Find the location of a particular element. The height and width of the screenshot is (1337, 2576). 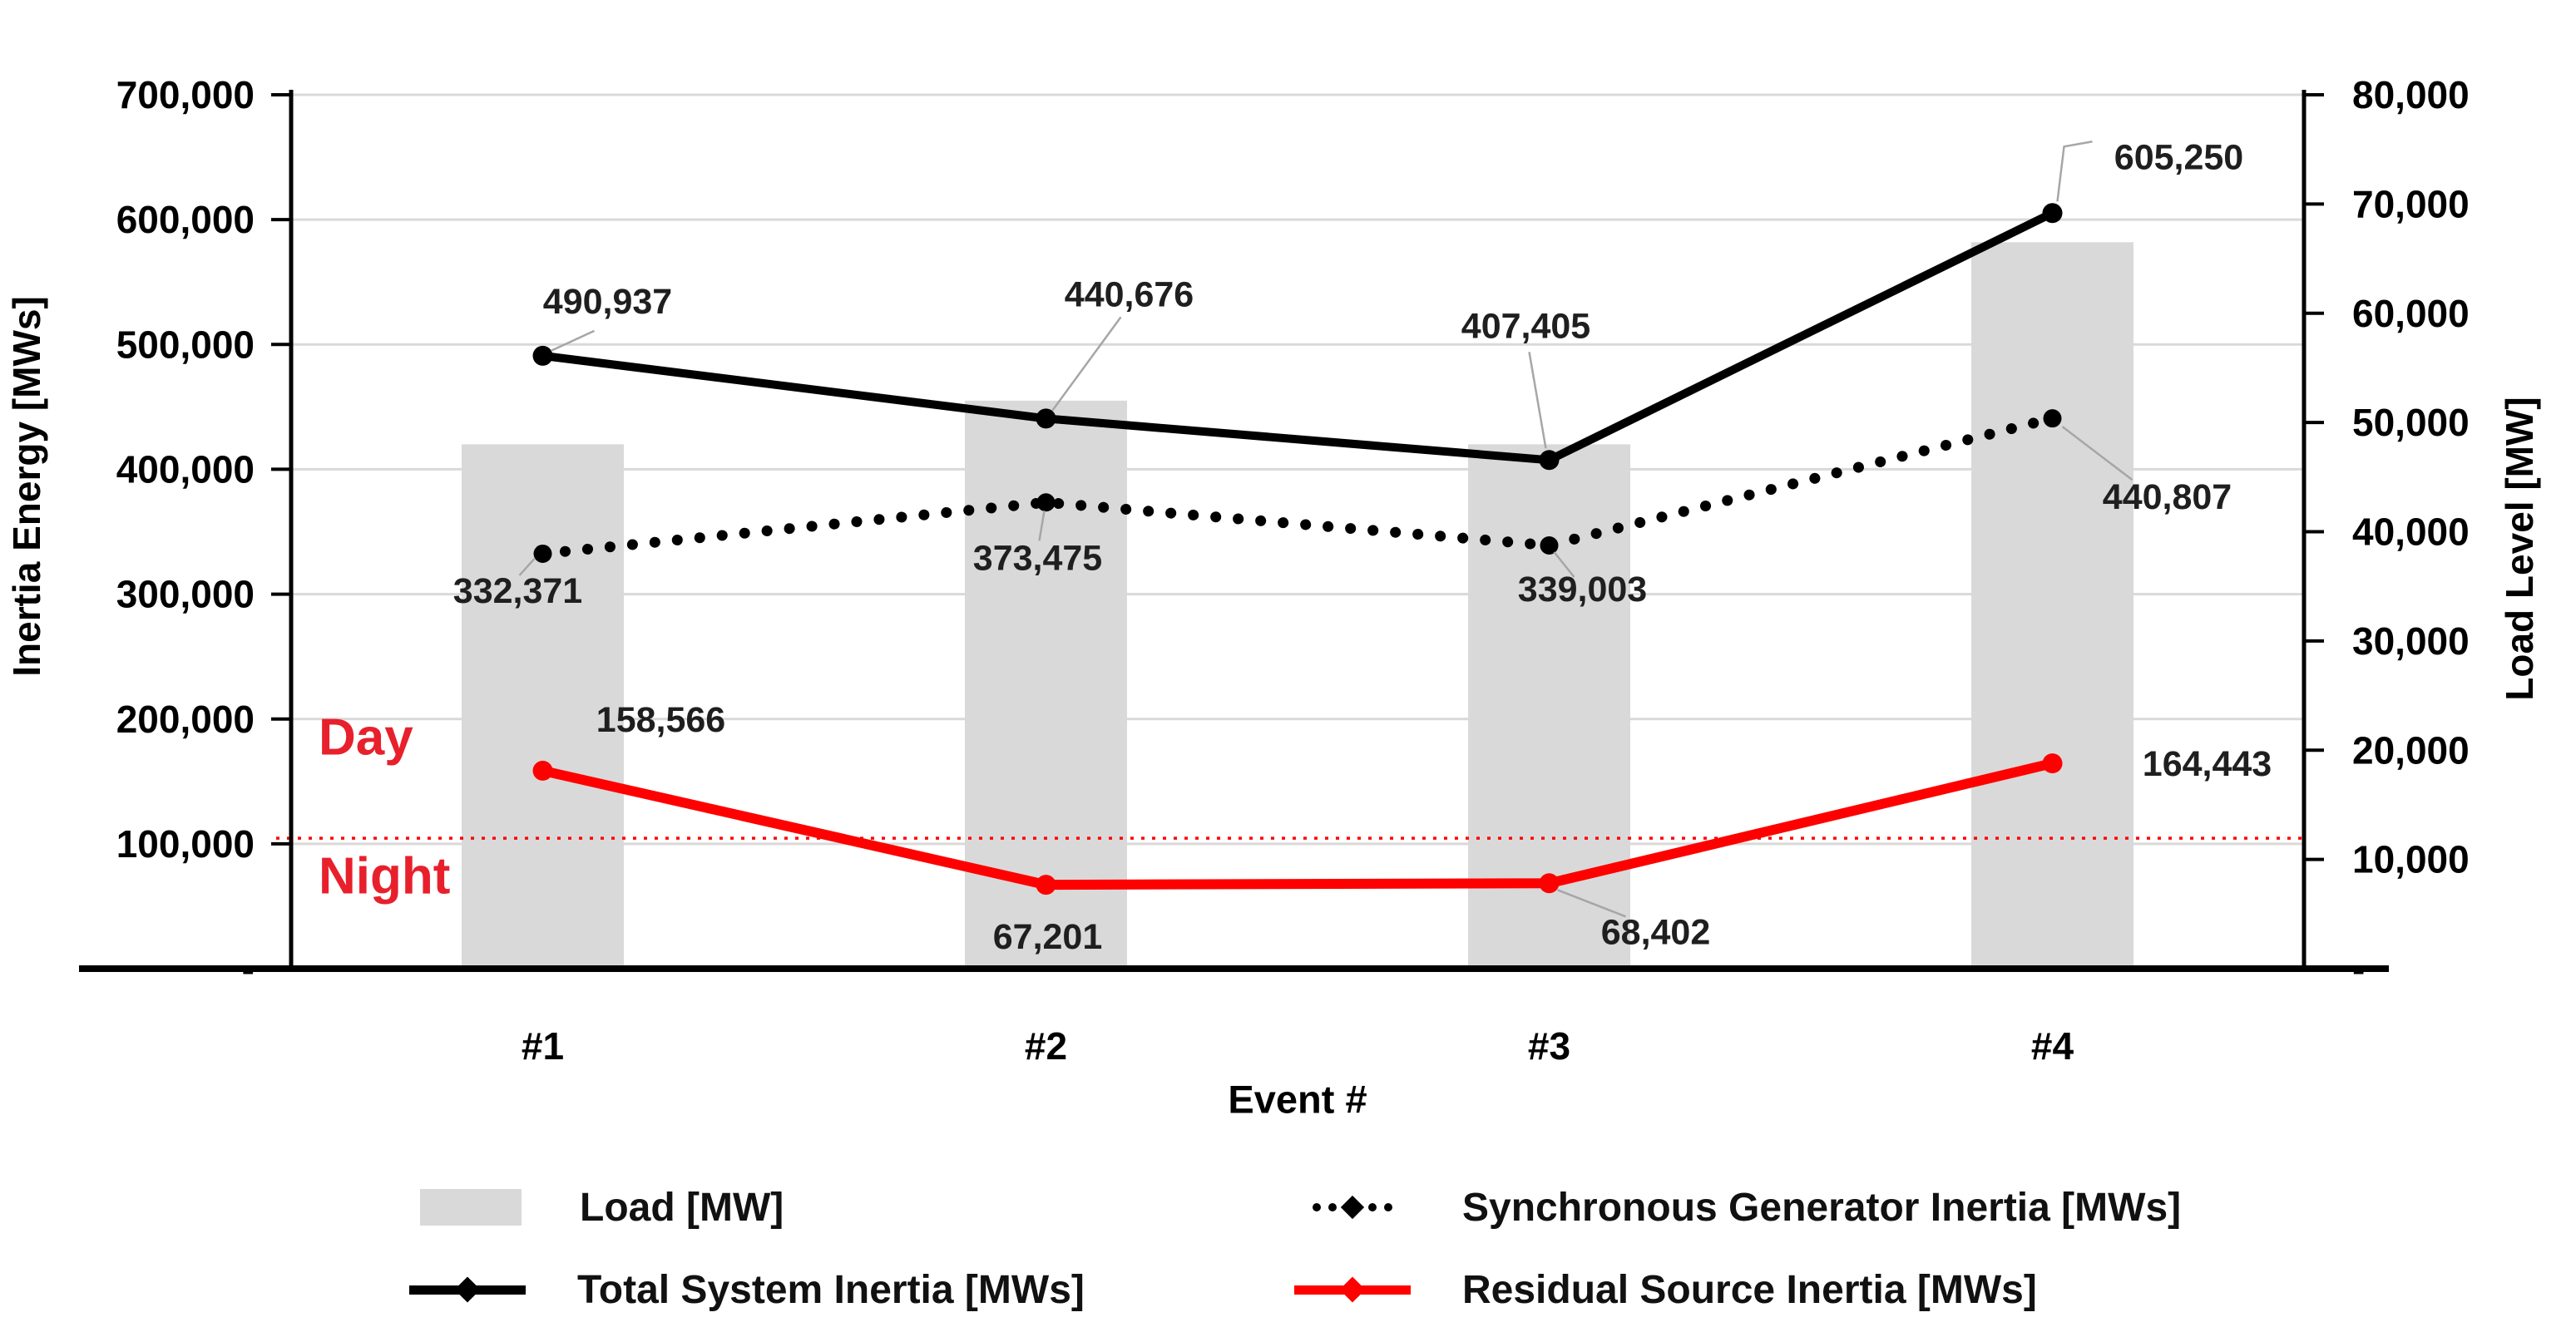

data-label: 339,003 is located at coordinates (1582, 589).